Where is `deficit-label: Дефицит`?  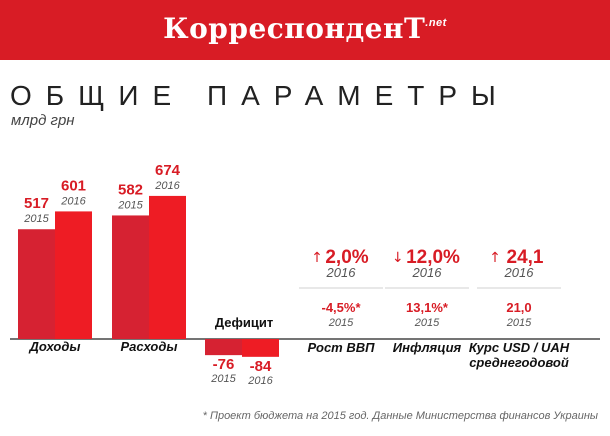
deficit-label: Дефицит is located at coordinates (244, 322).